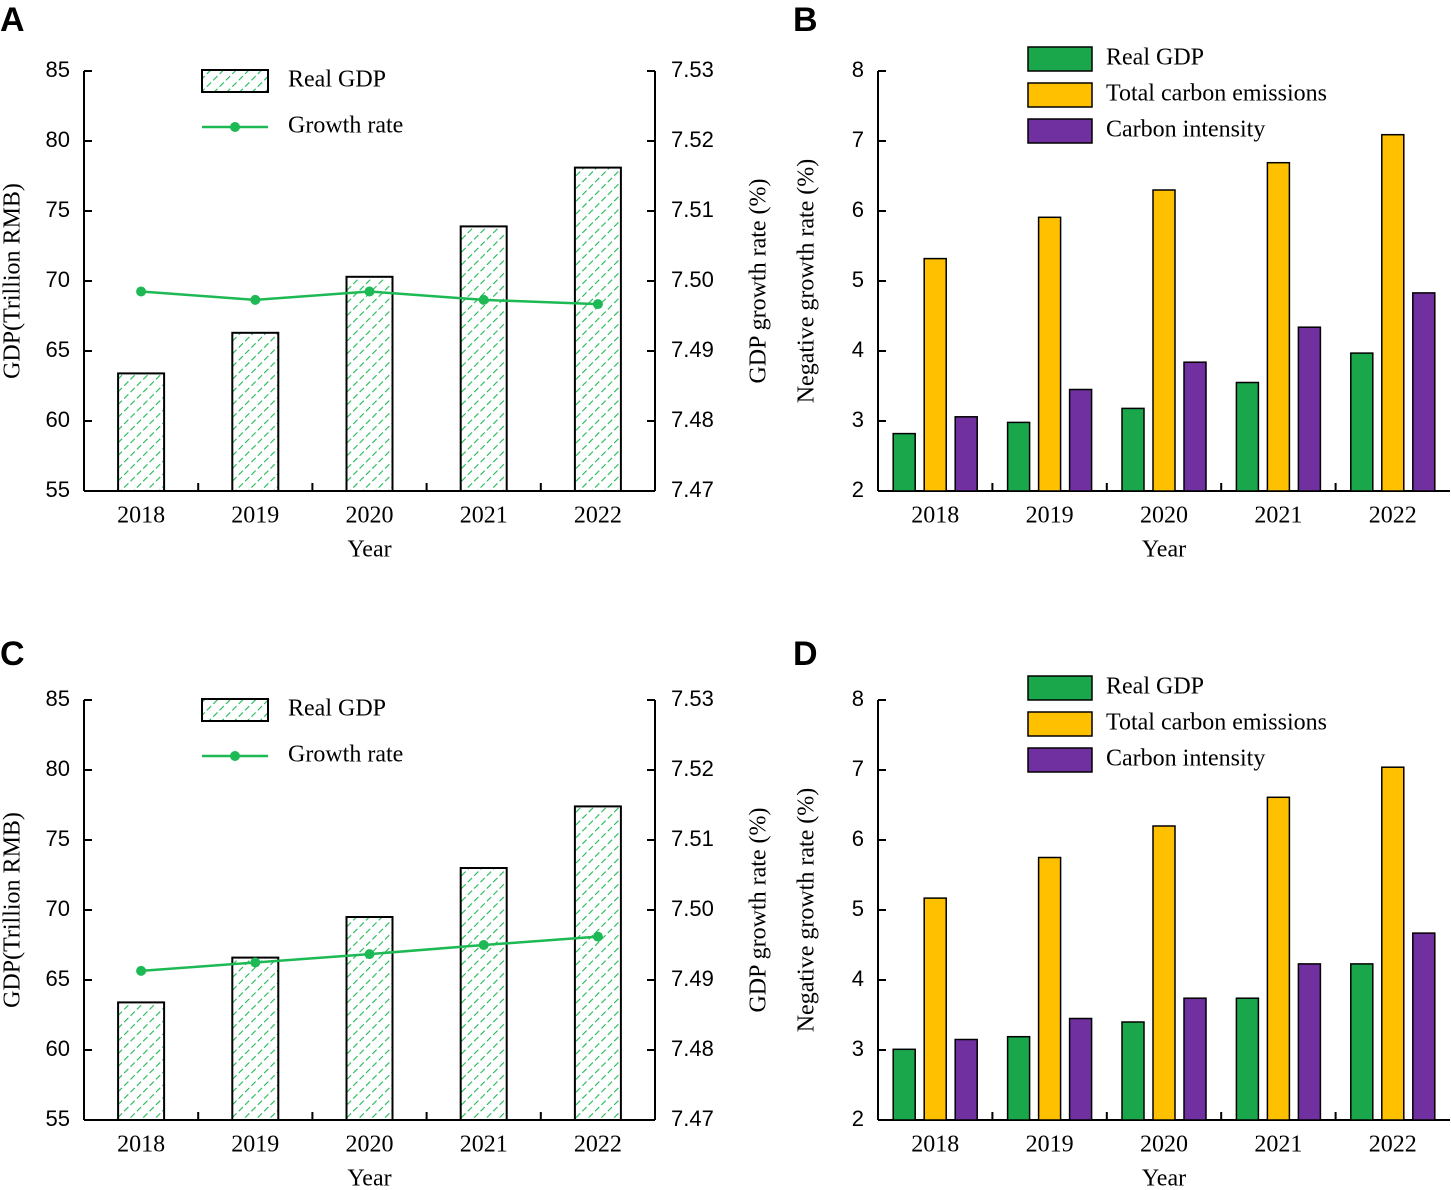 The width and height of the screenshot is (1451, 1190). I want to click on y-tick-label: 75, so click(58, 838).